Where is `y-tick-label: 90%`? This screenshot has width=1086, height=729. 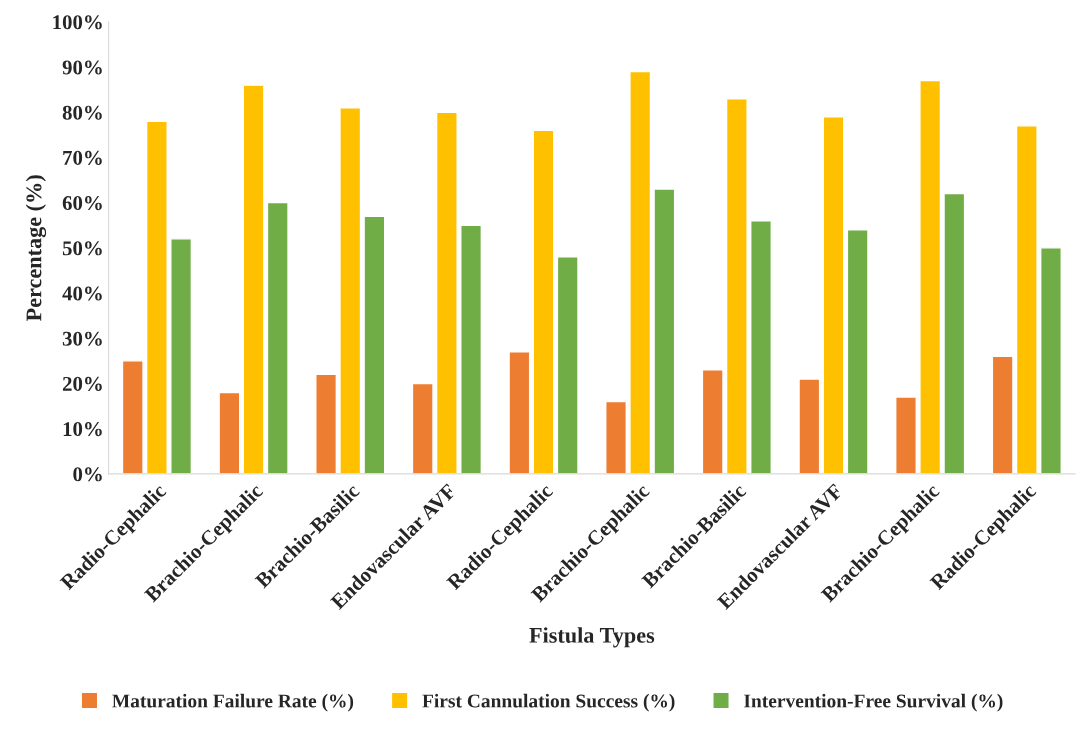
y-tick-label: 90% is located at coordinates (82, 67).